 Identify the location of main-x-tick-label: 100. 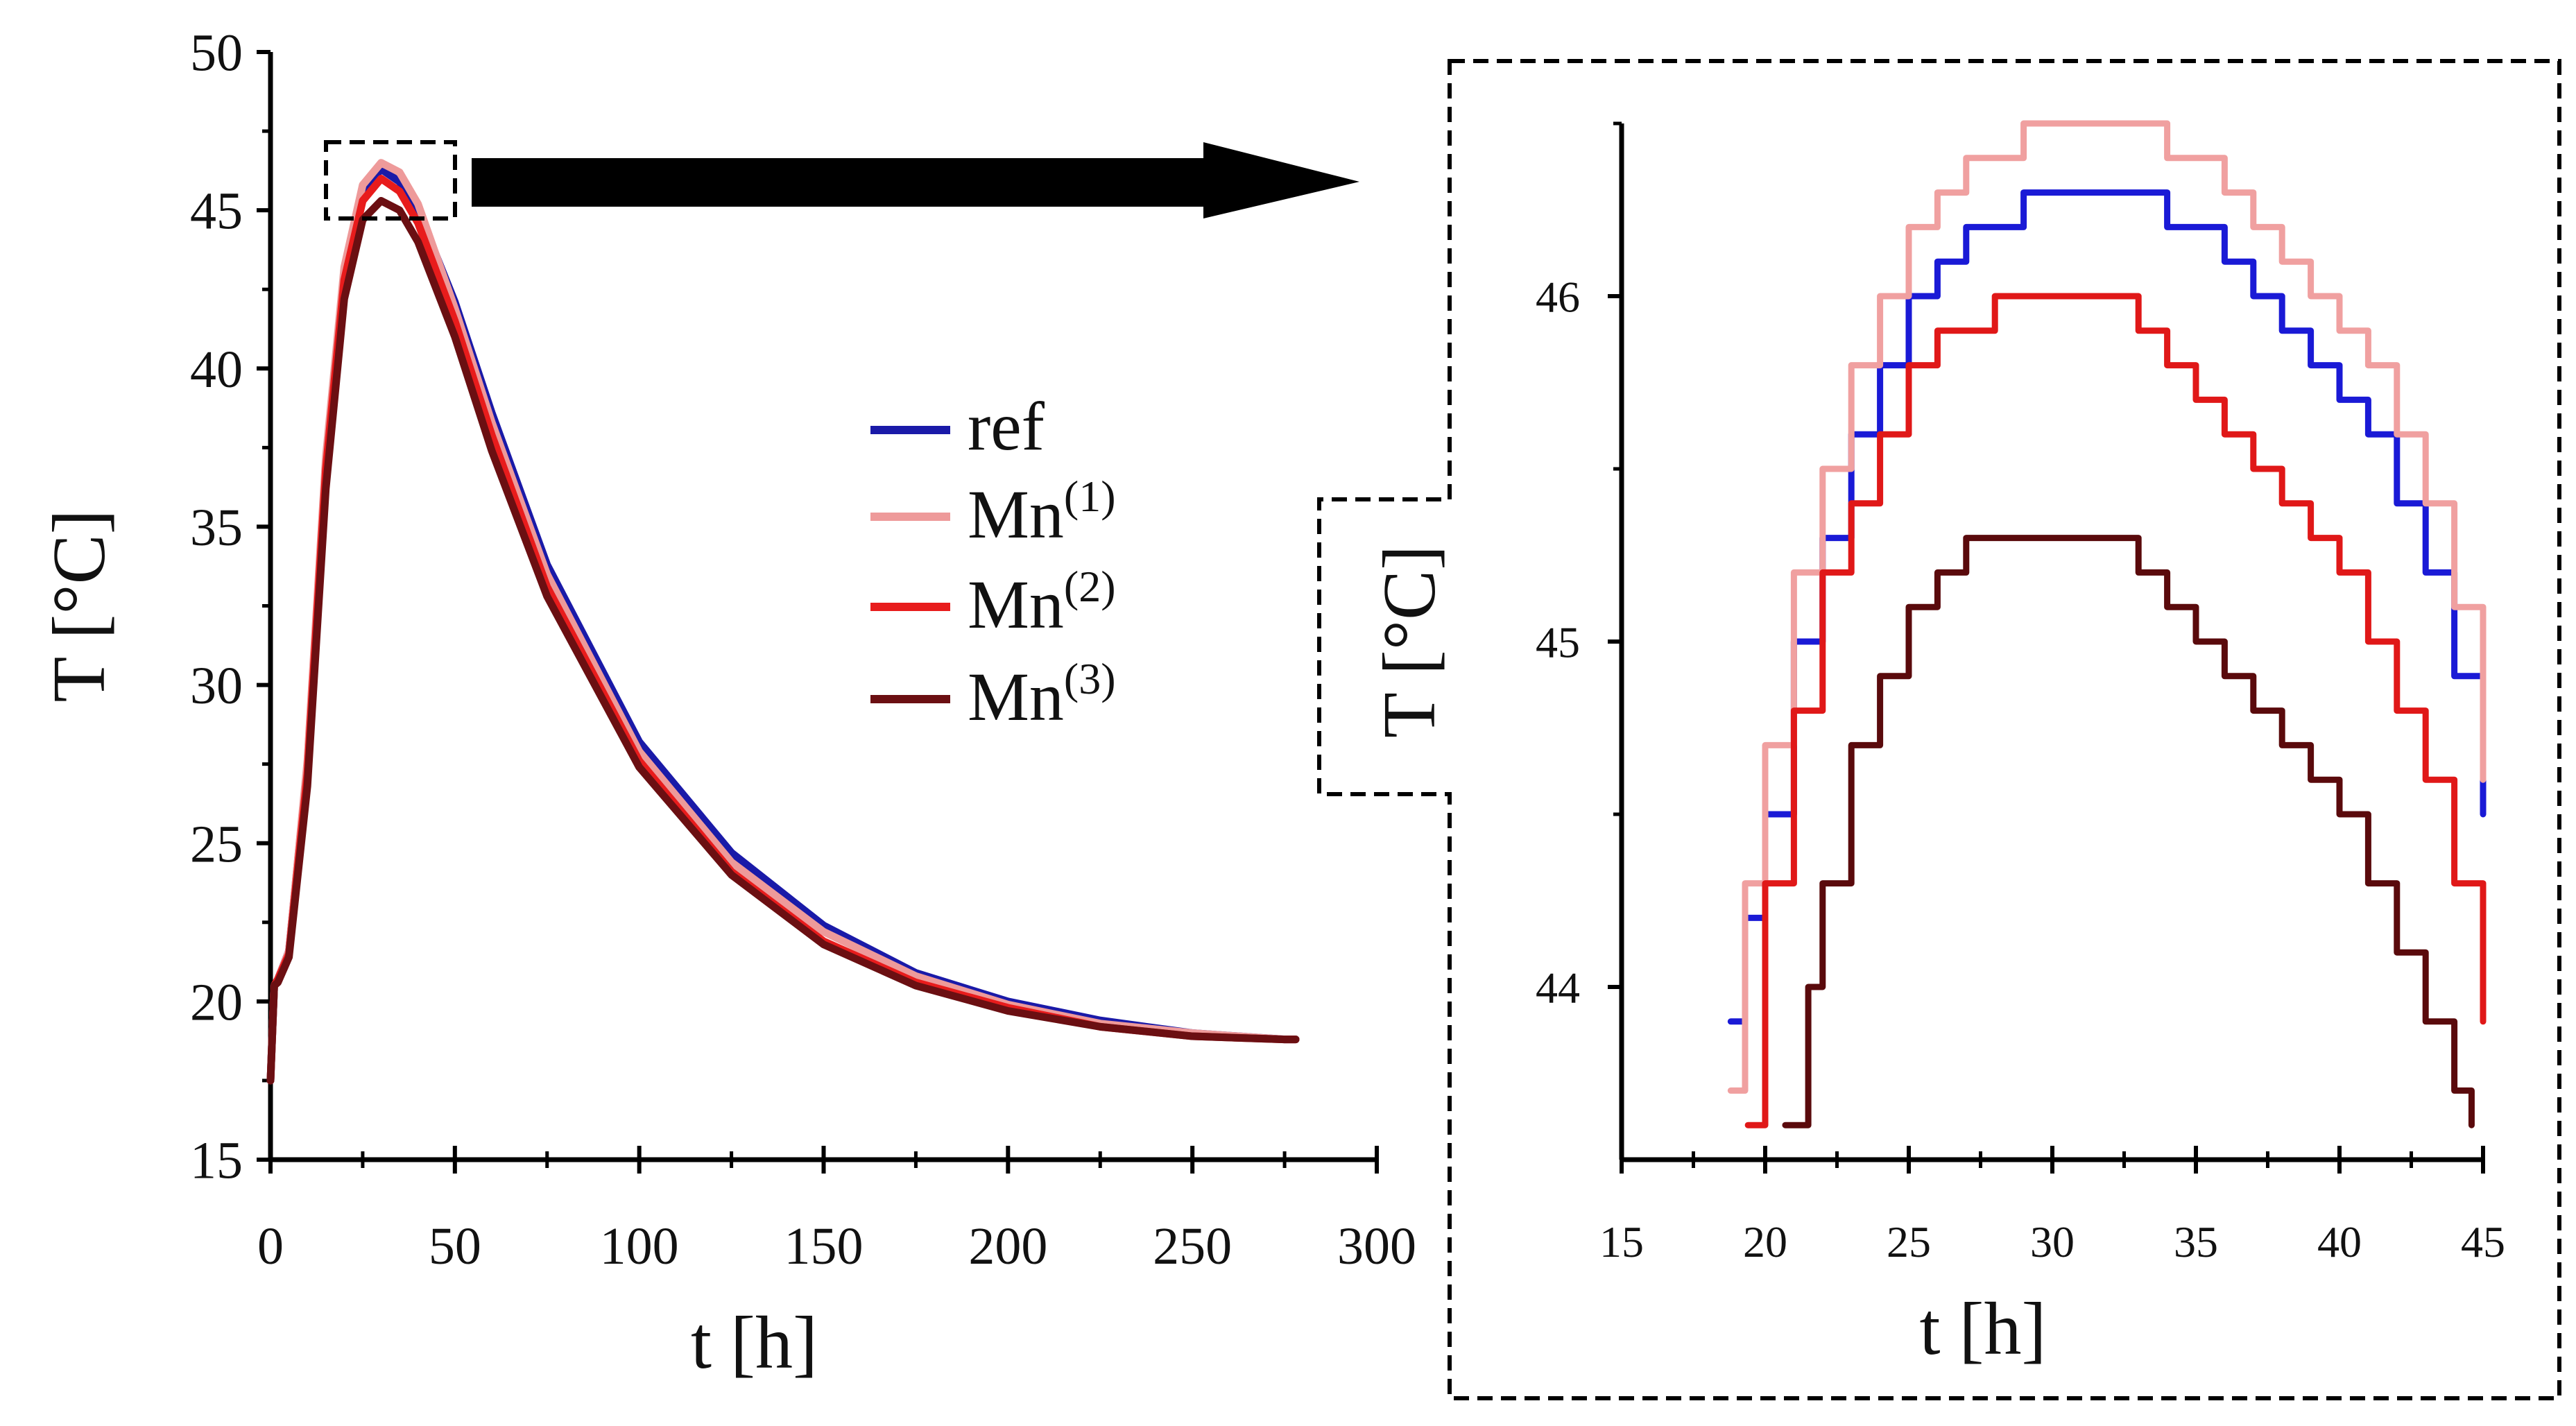
(639, 1246).